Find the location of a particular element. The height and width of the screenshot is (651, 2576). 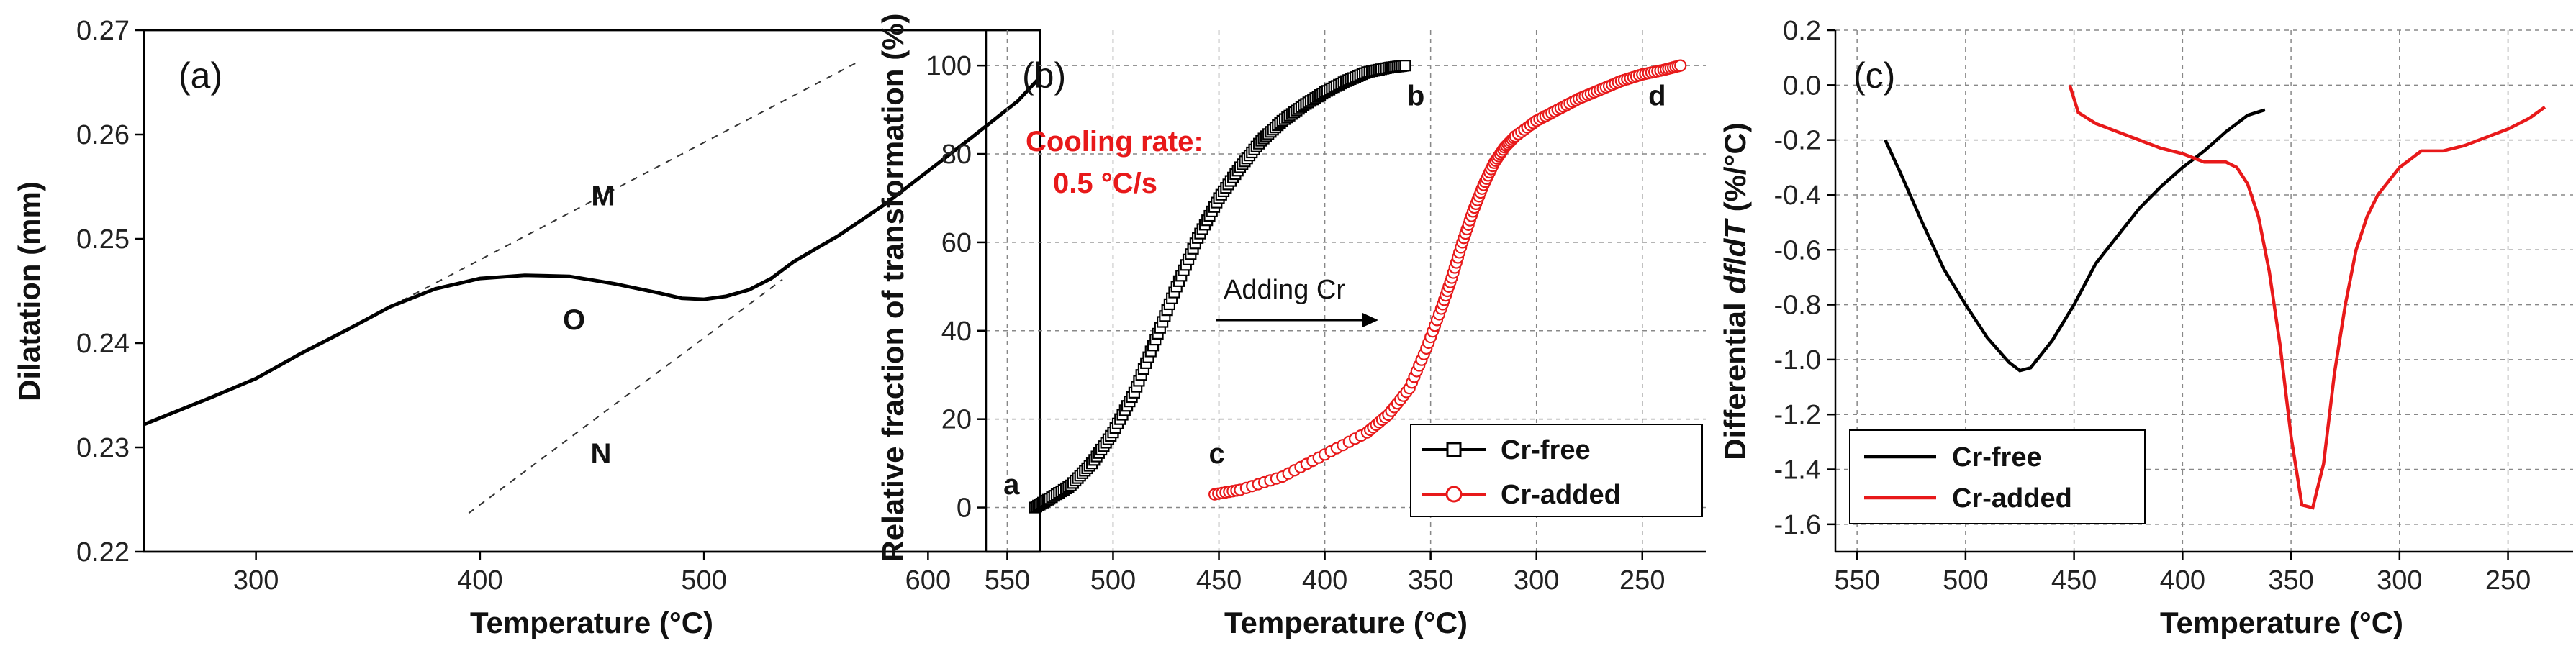

y-tick-label-b-1: 20 is located at coordinates (957, 420).